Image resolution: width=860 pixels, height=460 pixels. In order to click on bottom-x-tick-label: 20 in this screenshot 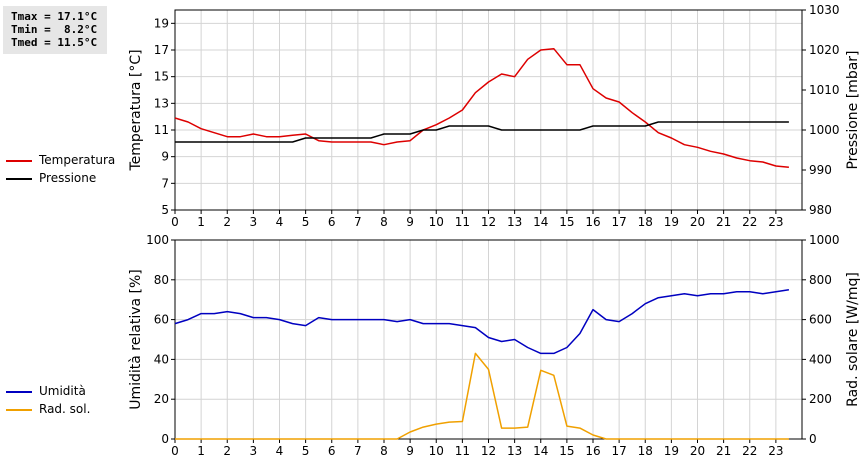, I will do `click(697, 451)`.